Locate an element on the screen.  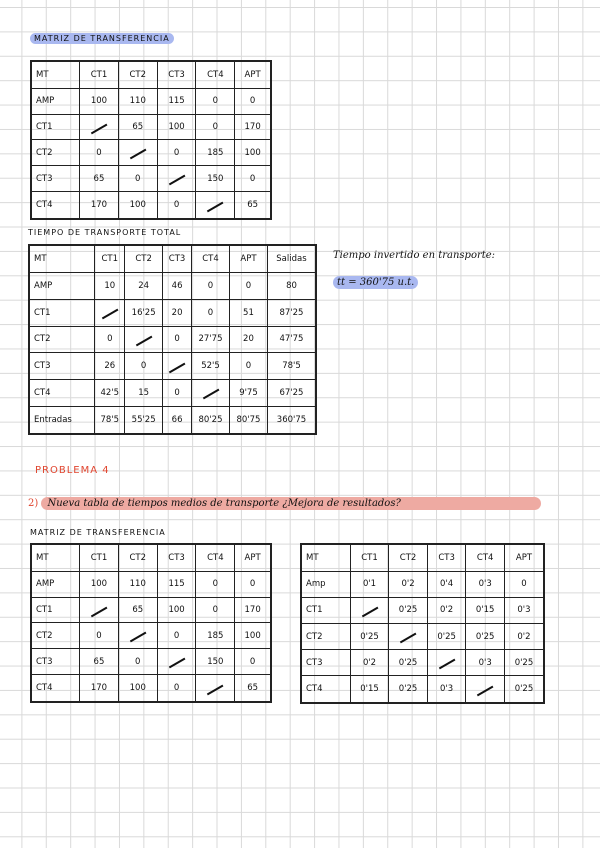
table-cell: 87'25 is located at coordinates (291, 313).